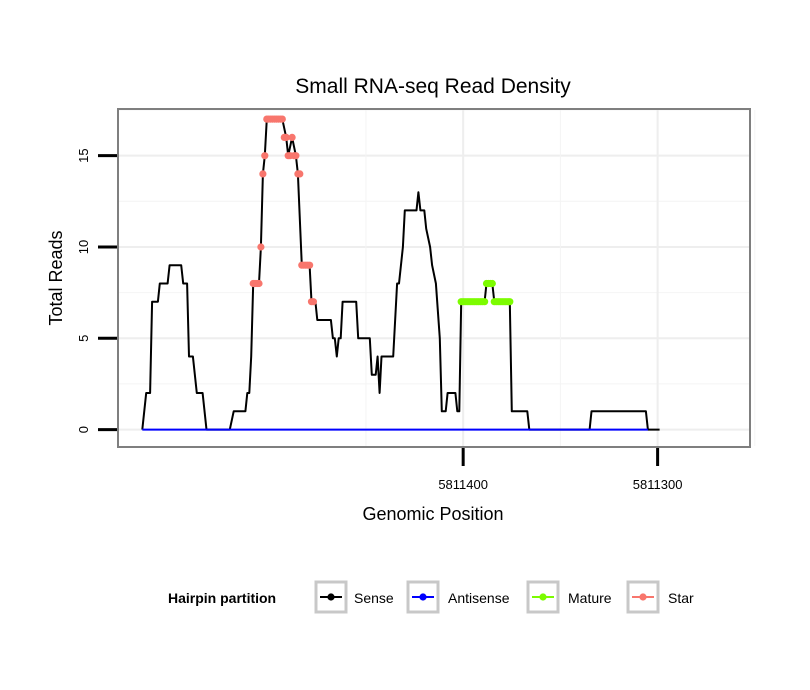 This screenshot has width=810, height=690. I want to click on y-axis-label: Total Reads, so click(56, 277).